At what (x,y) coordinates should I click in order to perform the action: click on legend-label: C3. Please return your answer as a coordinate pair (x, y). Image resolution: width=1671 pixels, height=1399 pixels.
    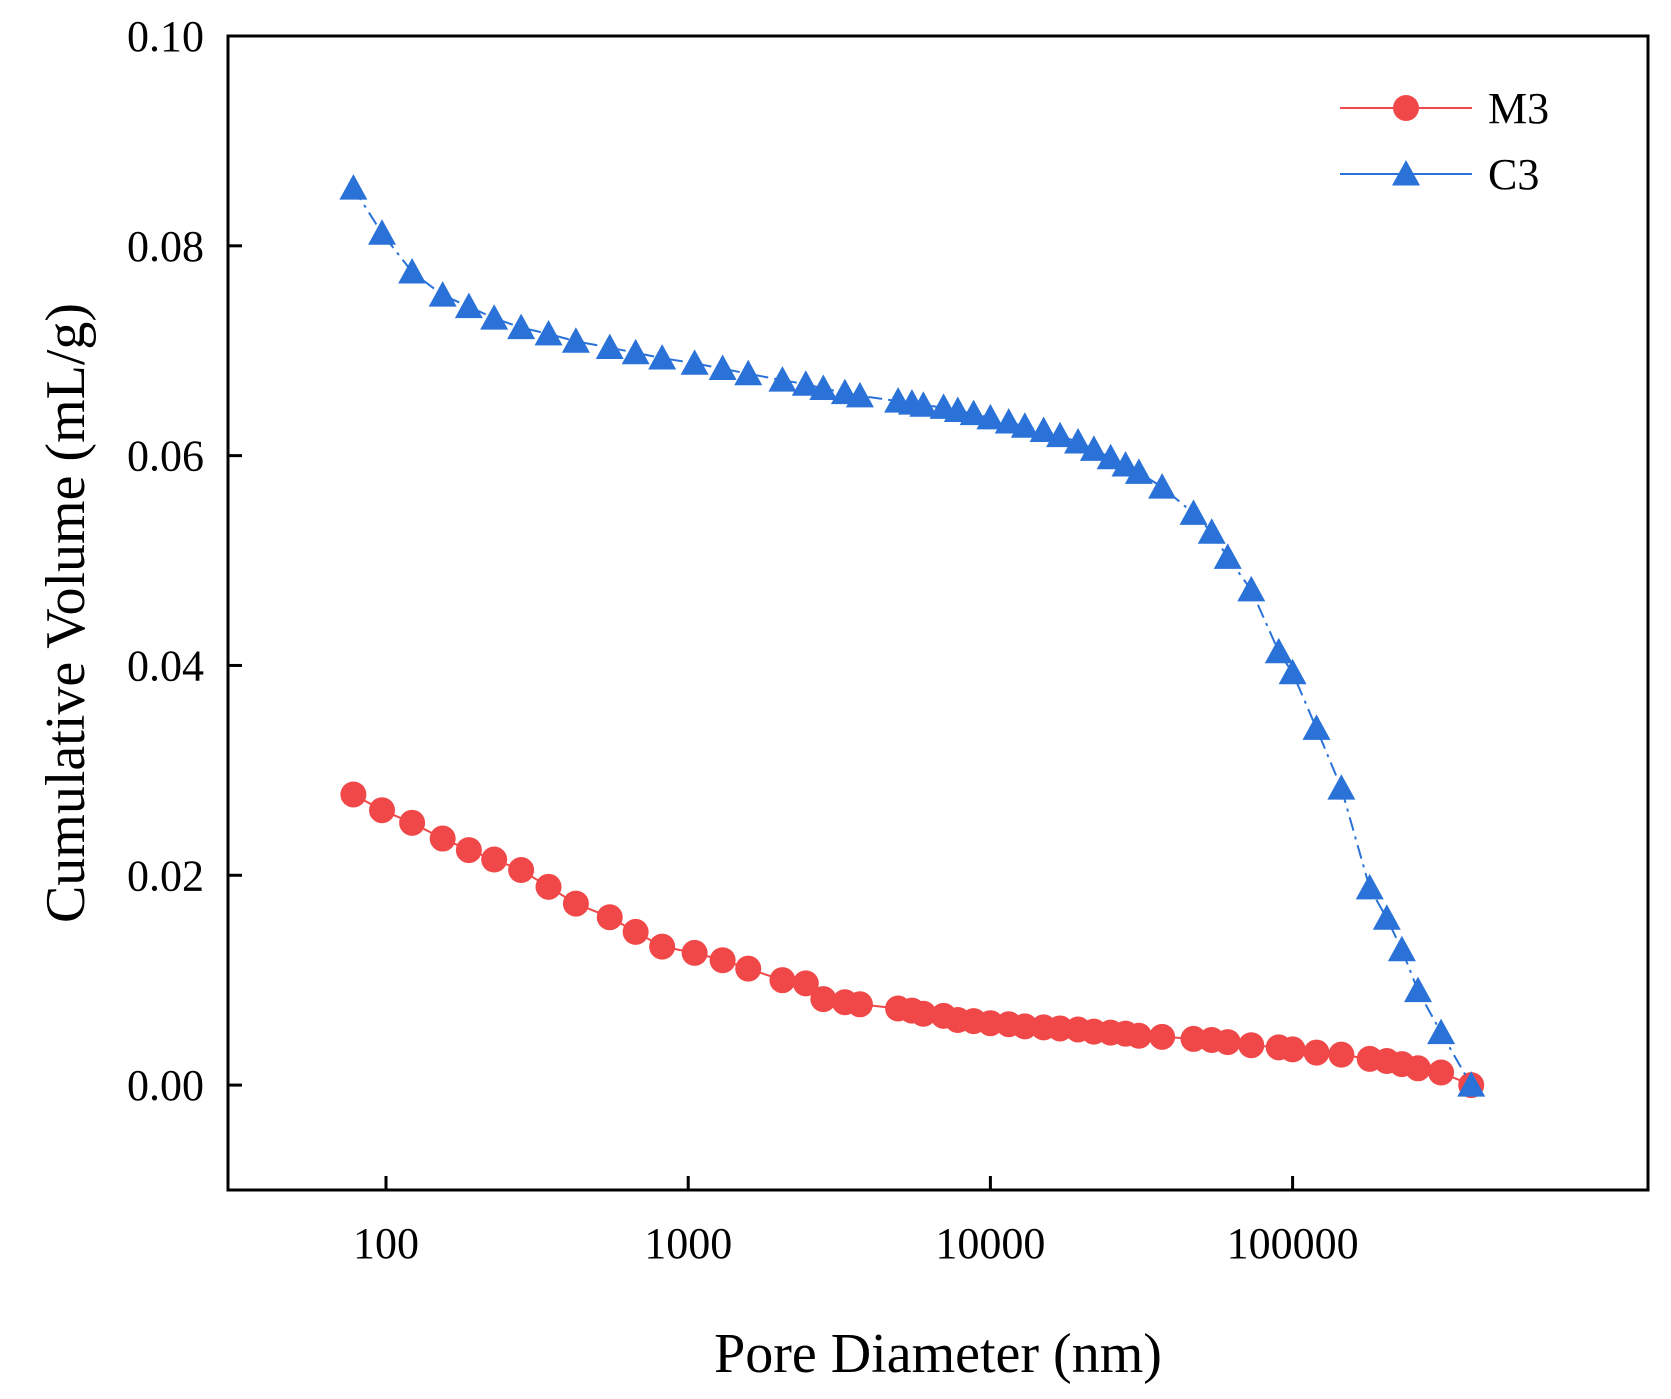
    Looking at the image, I should click on (1513, 174).